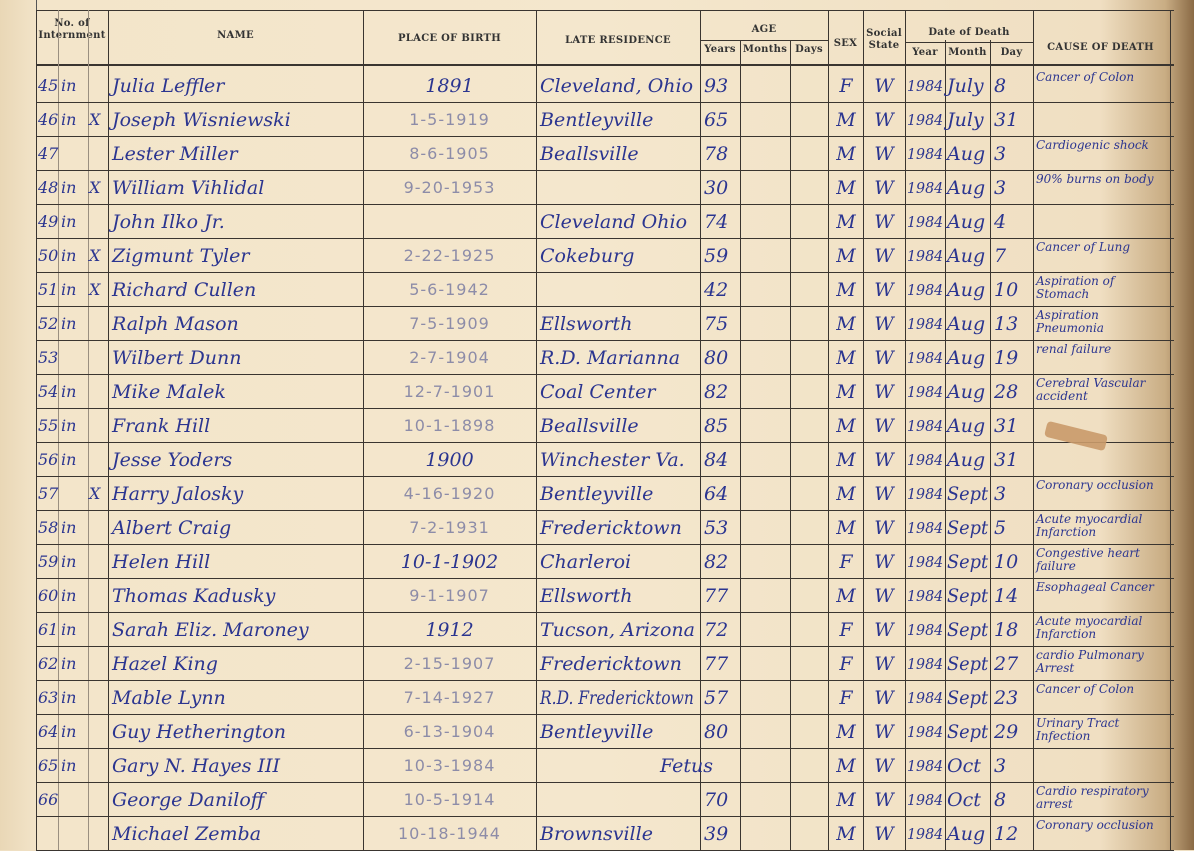 This screenshot has width=1194, height=851. I want to click on cell-name: Wilbert Dunn, so click(177, 358).